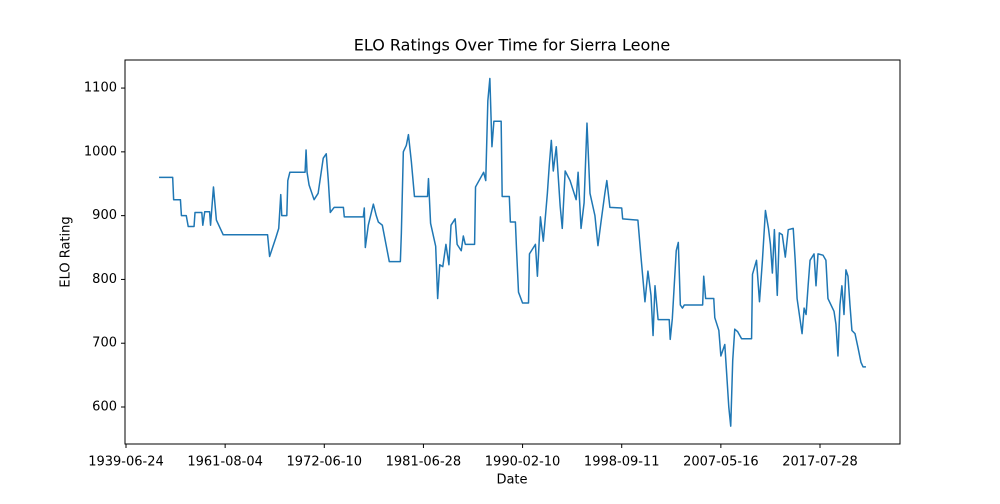  What do you see at coordinates (325, 462) in the screenshot?
I see `x-tick-label: 1972-06-10` at bounding box center [325, 462].